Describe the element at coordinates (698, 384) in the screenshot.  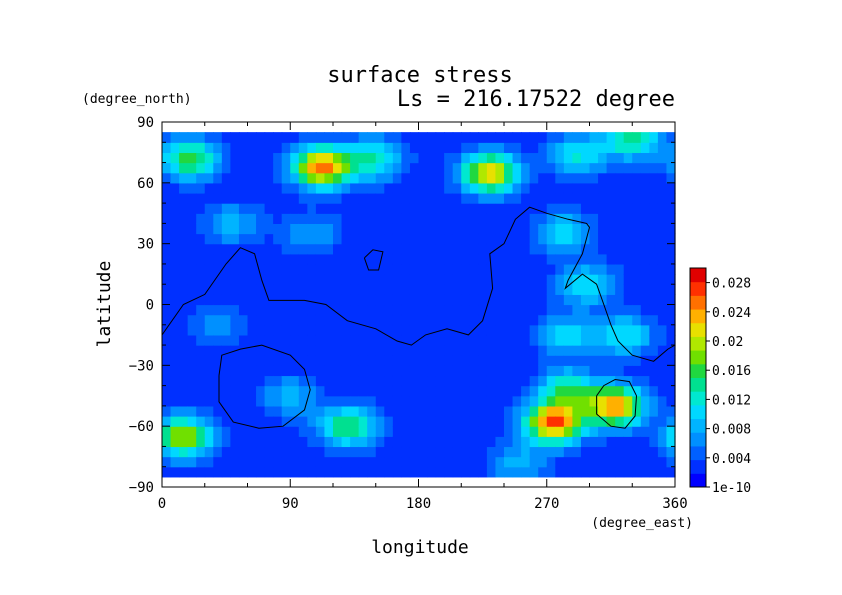
I see `colorbar-swatch` at that location.